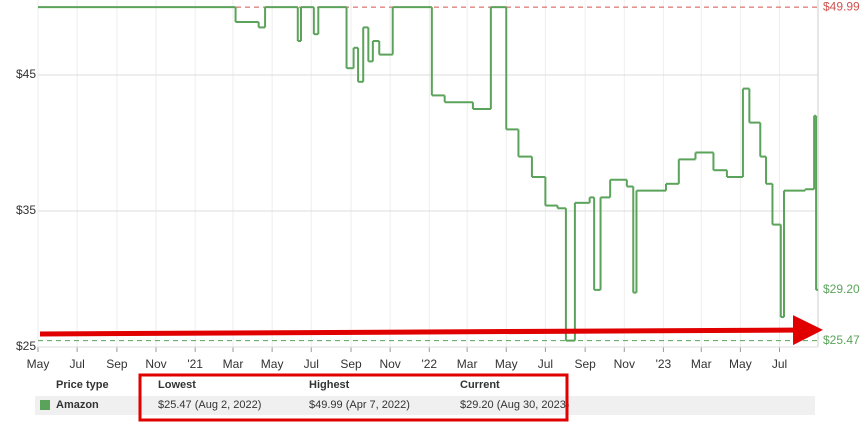 This screenshot has width=867, height=427. I want to click on reference-label: $29.20, so click(841, 289).